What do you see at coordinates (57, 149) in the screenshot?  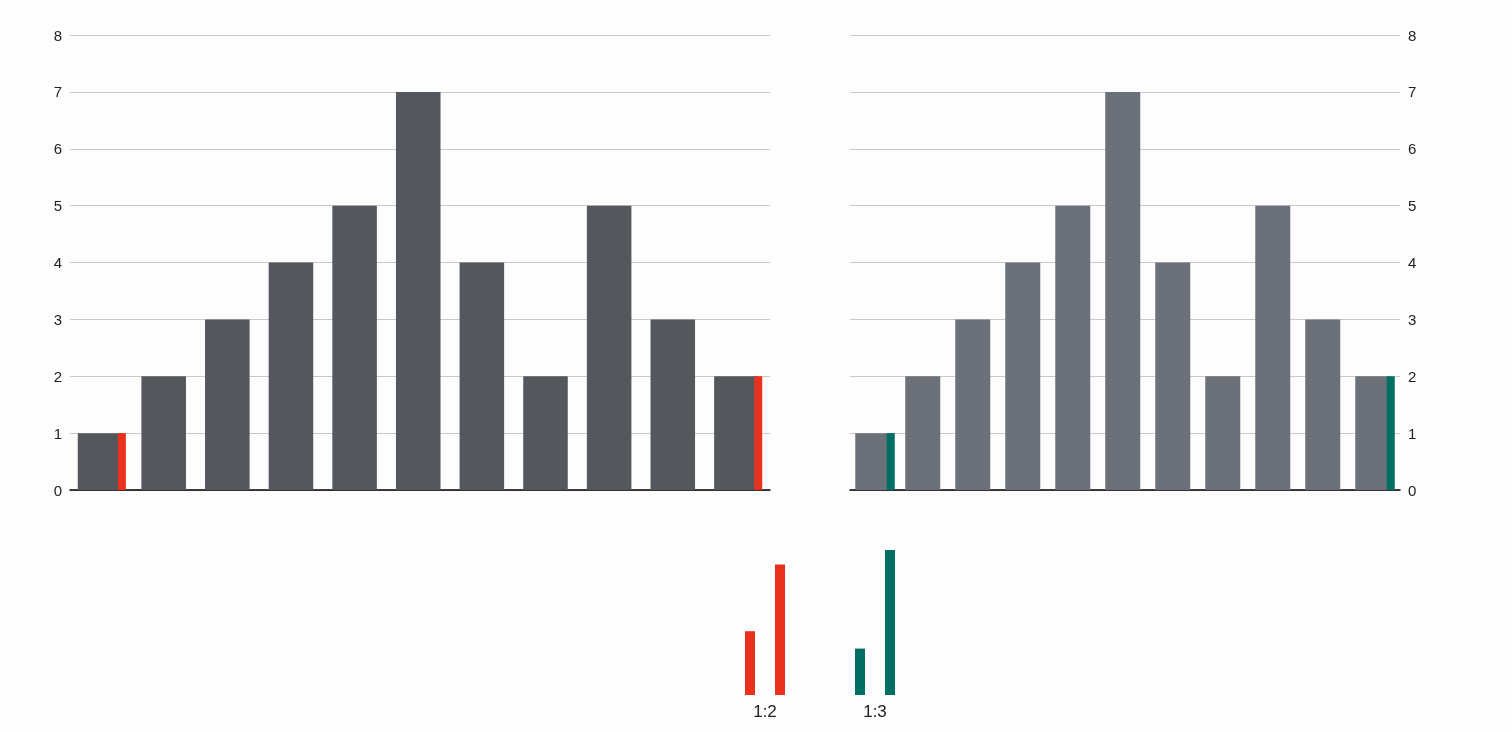 I see `y-tick-label: 6` at bounding box center [57, 149].